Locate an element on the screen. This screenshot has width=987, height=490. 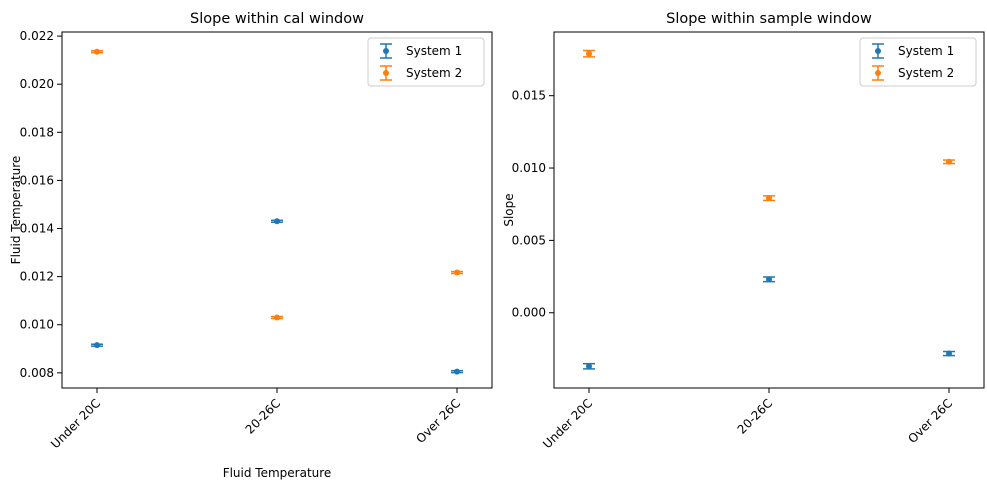
y-tick-label: 0.012 is located at coordinates (37, 277).